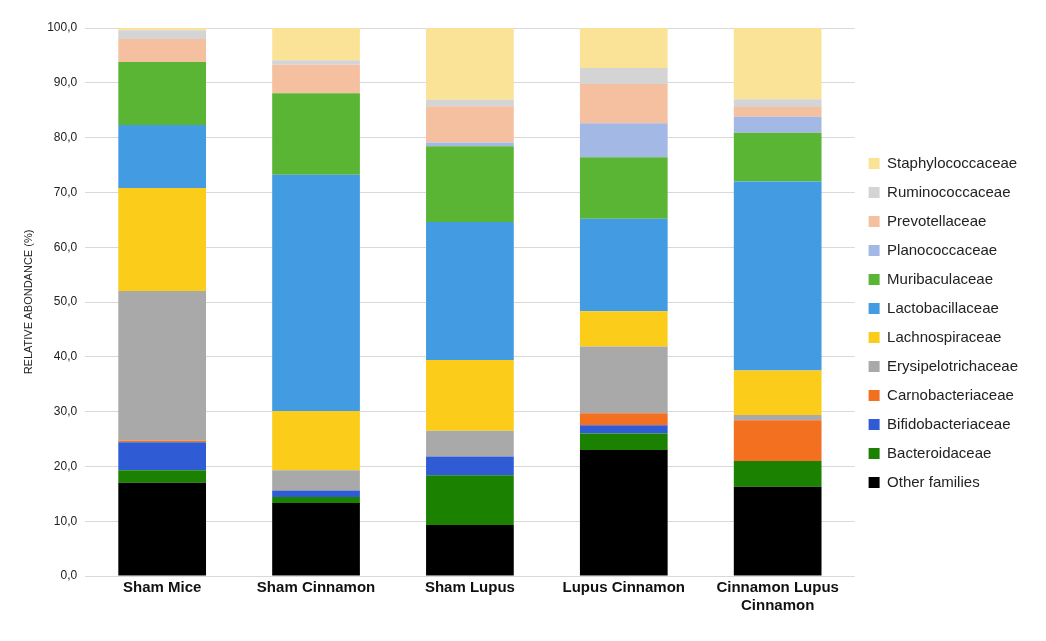  What do you see at coordinates (942, 249) in the screenshot?
I see `legend-label: Planococcaceae` at bounding box center [942, 249].